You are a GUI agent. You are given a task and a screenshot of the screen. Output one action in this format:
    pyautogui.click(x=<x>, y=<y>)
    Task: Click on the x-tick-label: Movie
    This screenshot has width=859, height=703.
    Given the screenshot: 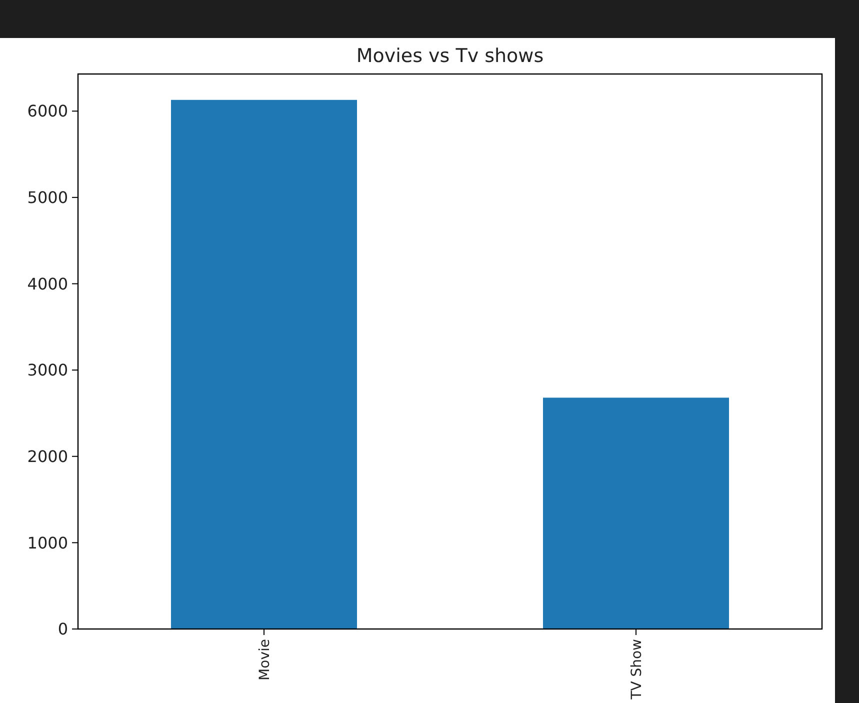 What is the action you would take?
    pyautogui.click(x=264, y=659)
    